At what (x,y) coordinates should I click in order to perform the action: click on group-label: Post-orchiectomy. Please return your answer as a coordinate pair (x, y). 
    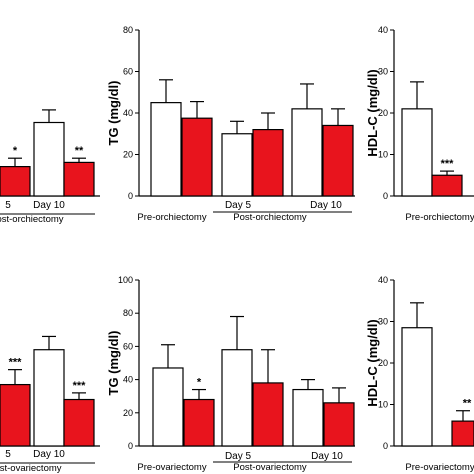
    Looking at the image, I should click on (270, 217).